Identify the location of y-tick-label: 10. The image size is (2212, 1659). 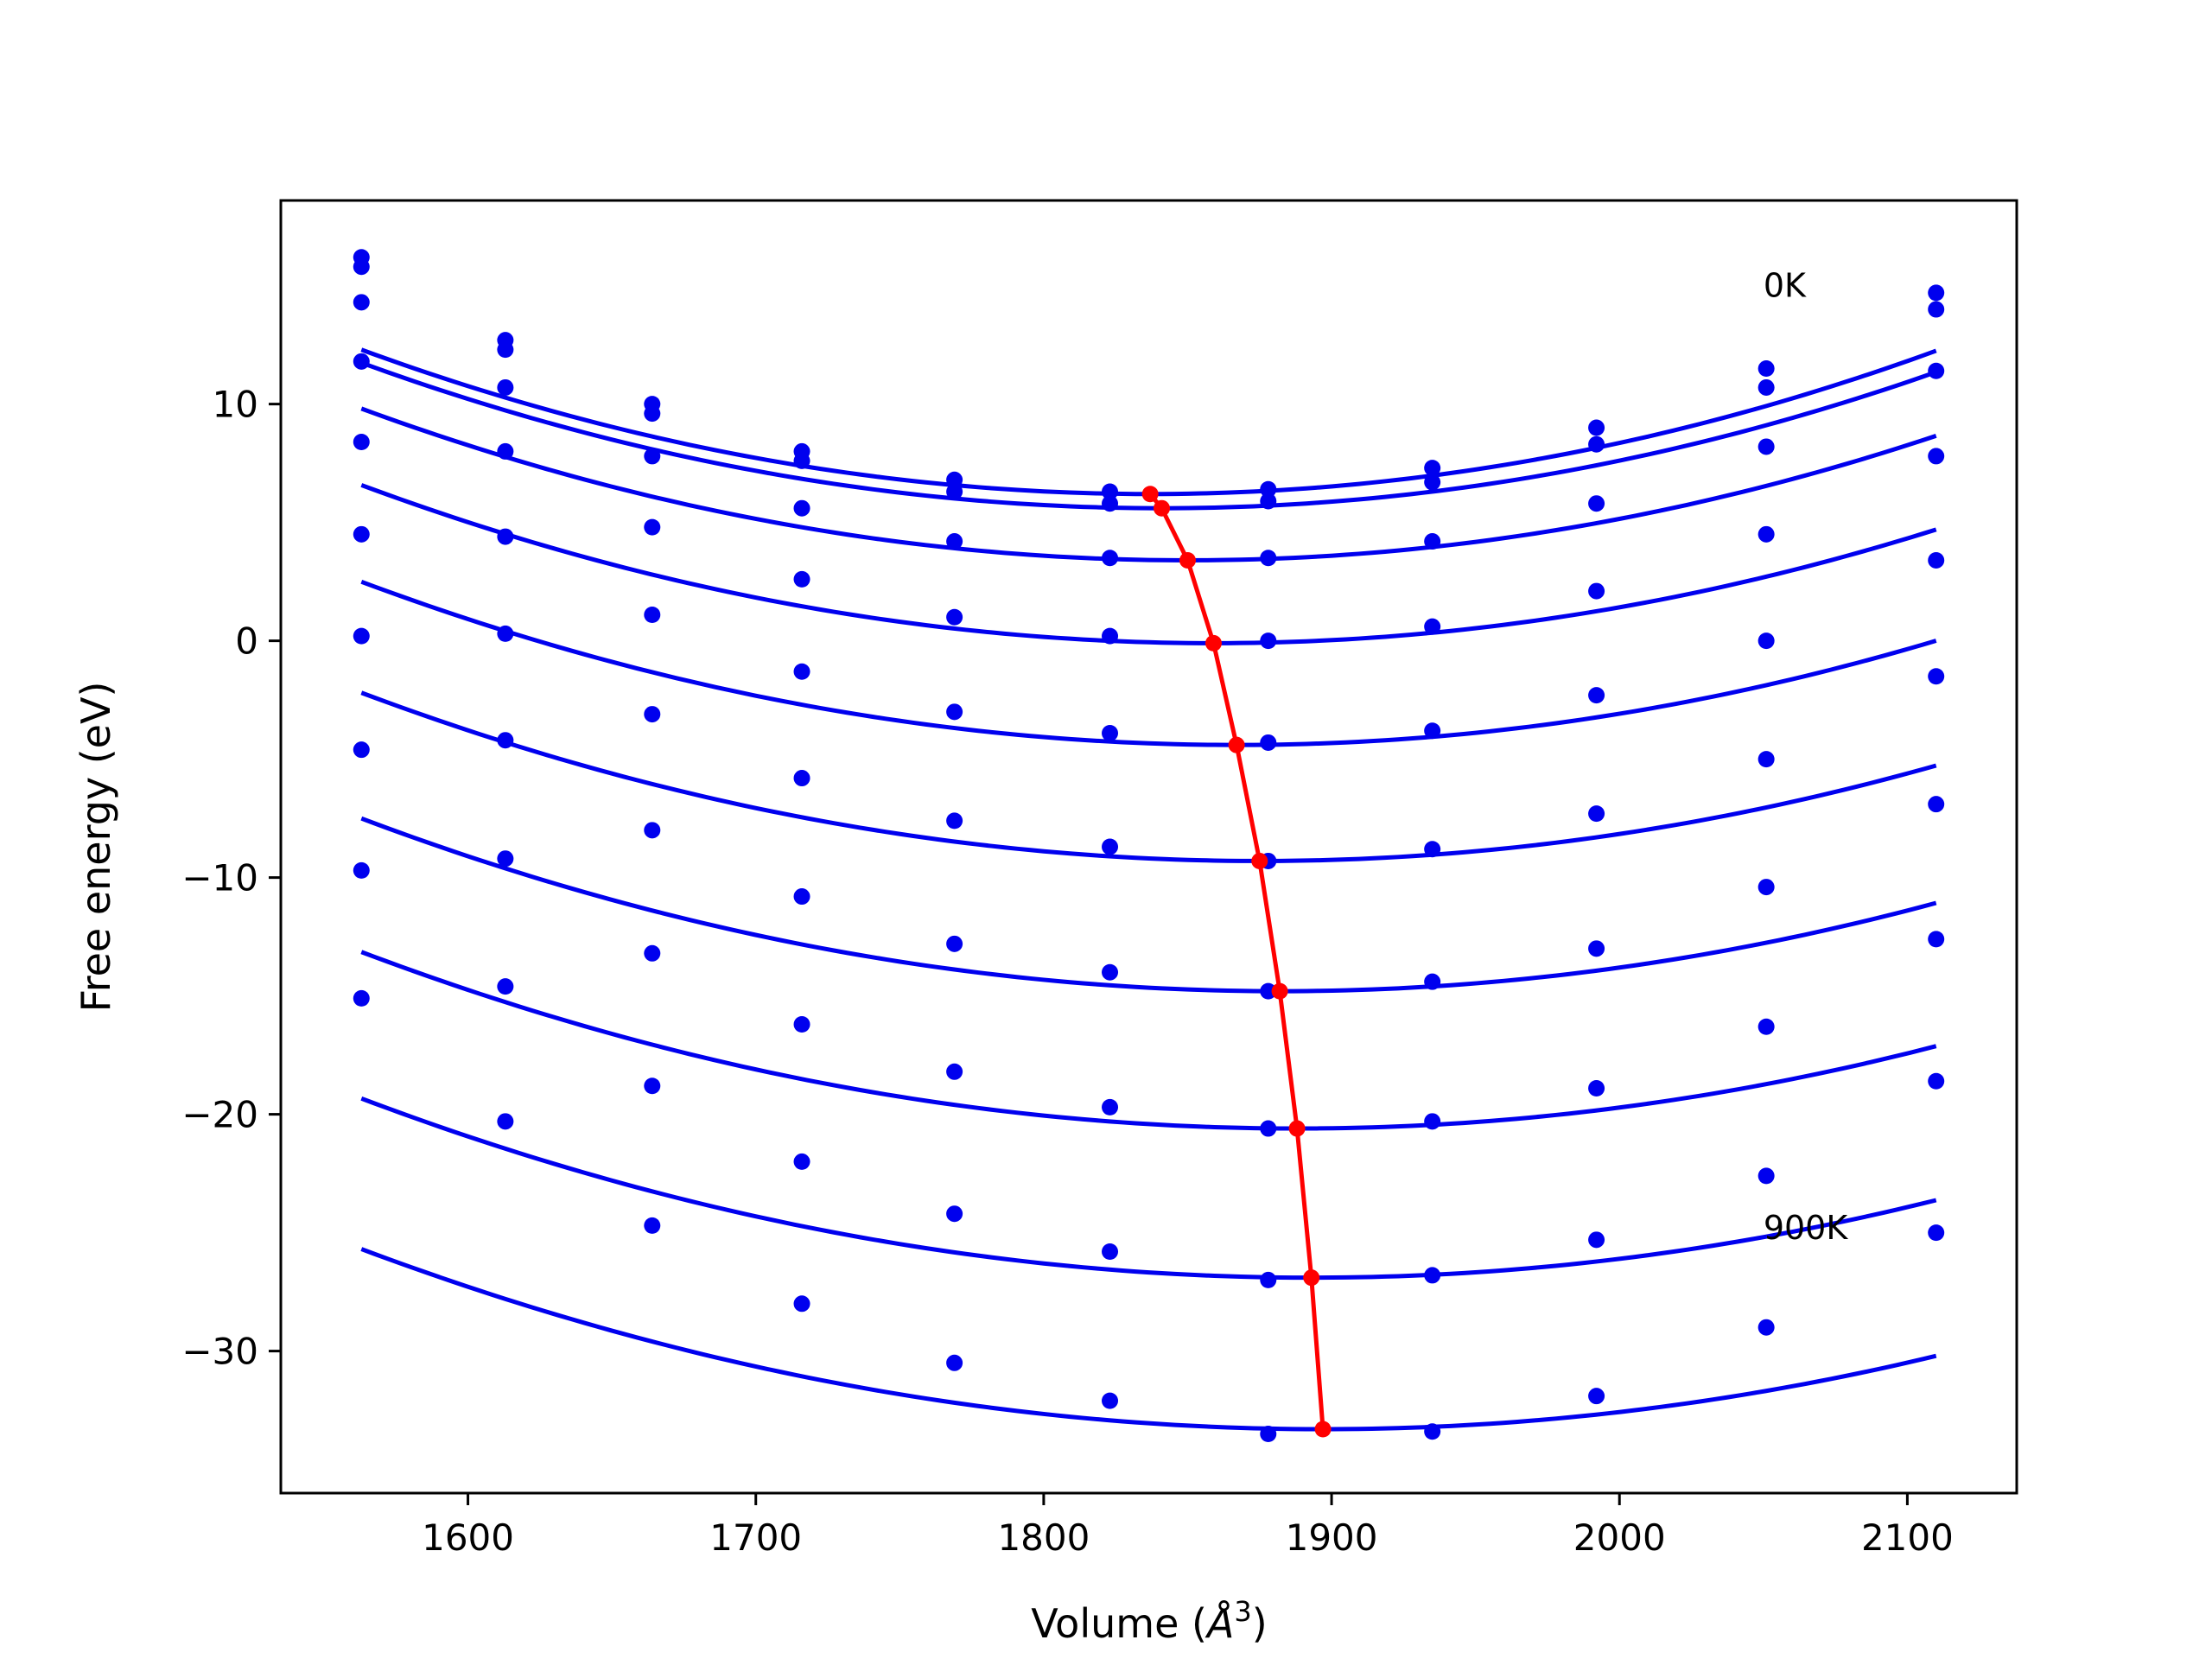
(235, 405).